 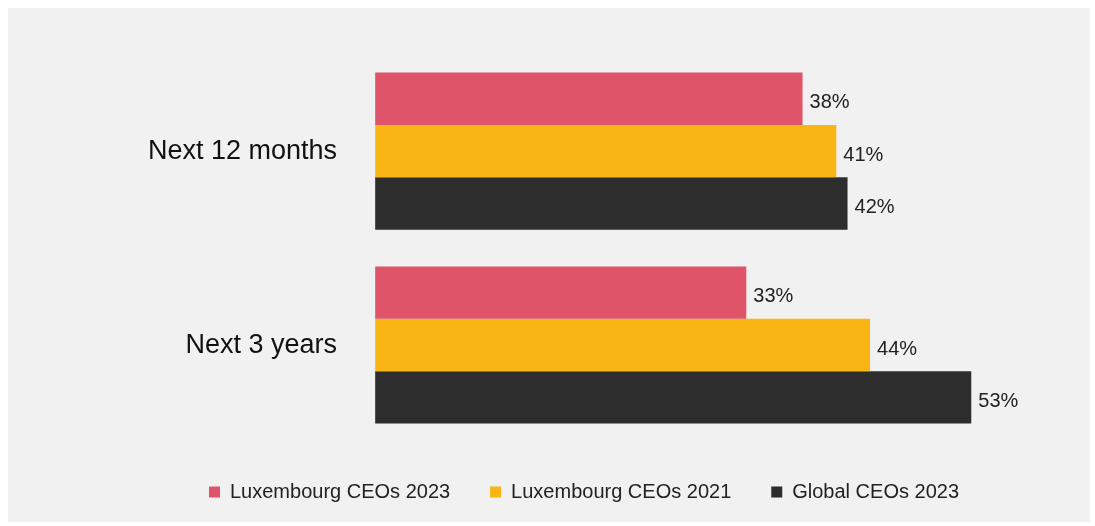 What do you see at coordinates (621, 490) in the screenshot?
I see `legend-label: Luxembourg CEOs 2021` at bounding box center [621, 490].